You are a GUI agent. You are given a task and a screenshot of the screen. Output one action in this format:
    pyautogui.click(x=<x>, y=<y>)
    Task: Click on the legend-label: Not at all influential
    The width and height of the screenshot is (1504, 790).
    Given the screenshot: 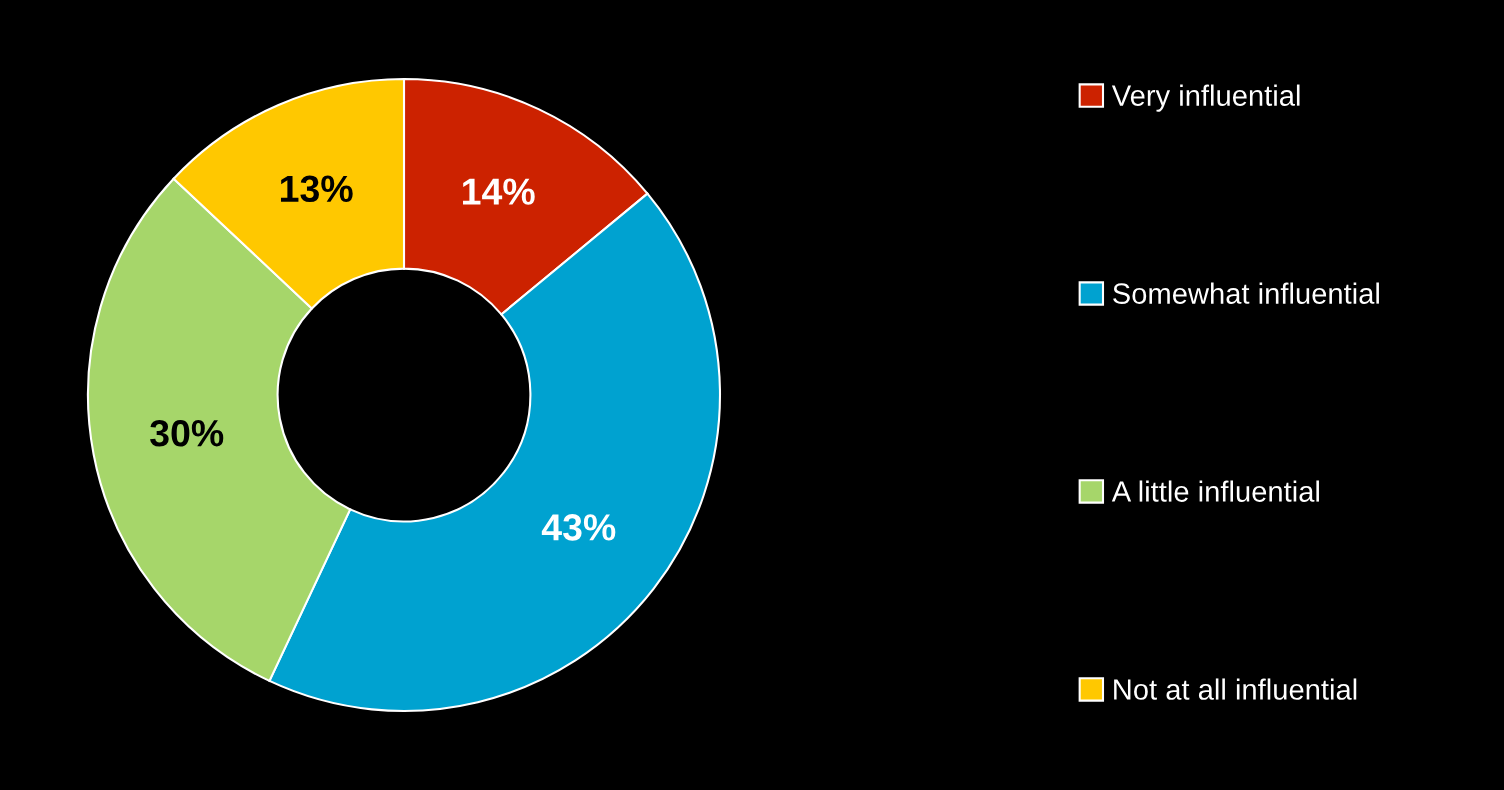 What is the action you would take?
    pyautogui.click(x=1235, y=689)
    